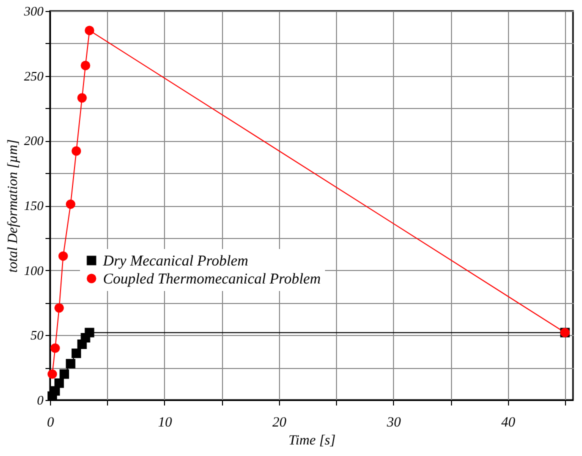 This screenshot has height=456, width=582. What do you see at coordinates (37, 335) in the screenshot?
I see `y-tick-label: 50` at bounding box center [37, 335].